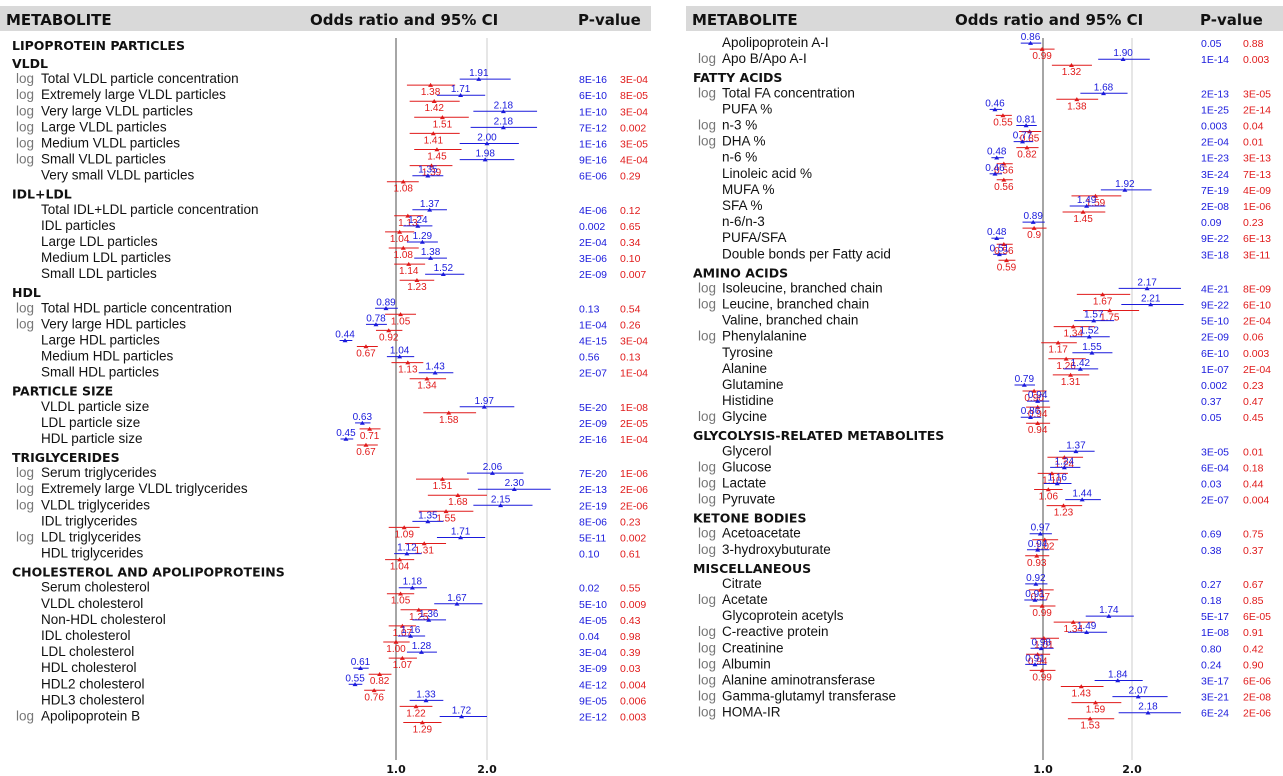 The image size is (1283, 776). I want to click on red-odds-ratio-label: 1.58, so click(449, 420).